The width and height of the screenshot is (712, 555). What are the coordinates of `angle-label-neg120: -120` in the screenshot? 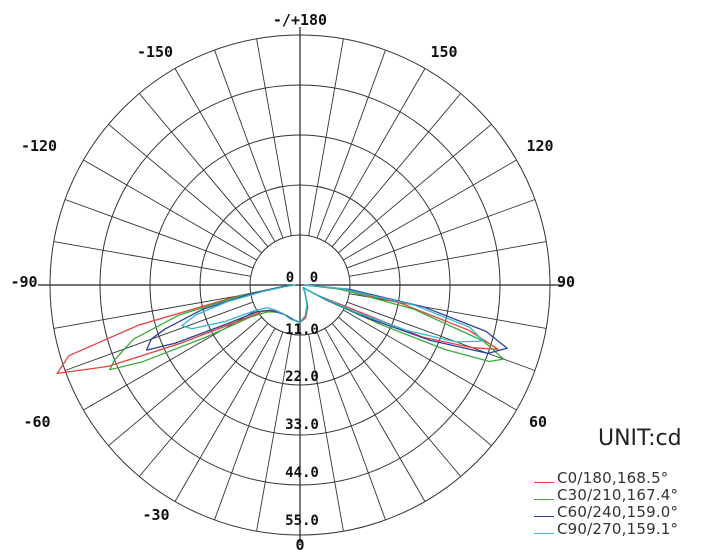 It's located at (39, 146).